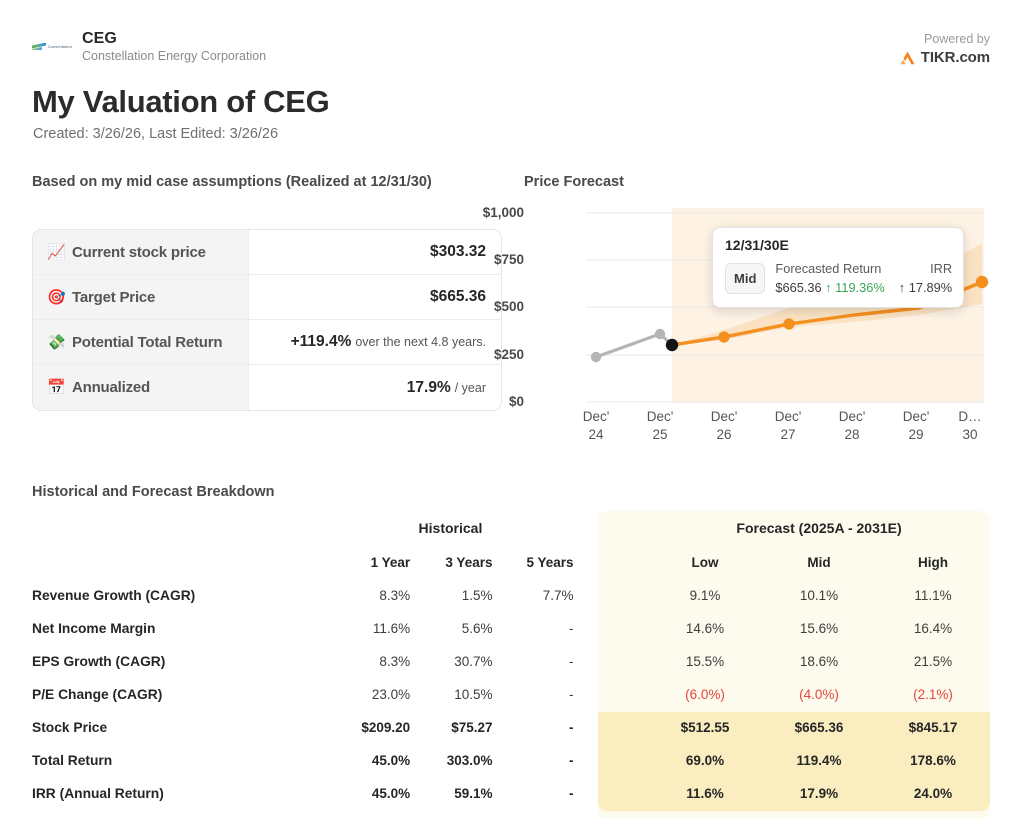 The height and width of the screenshot is (832, 1024). Describe the element at coordinates (508, 354) in the screenshot. I see `y-tick-label: $250` at that location.